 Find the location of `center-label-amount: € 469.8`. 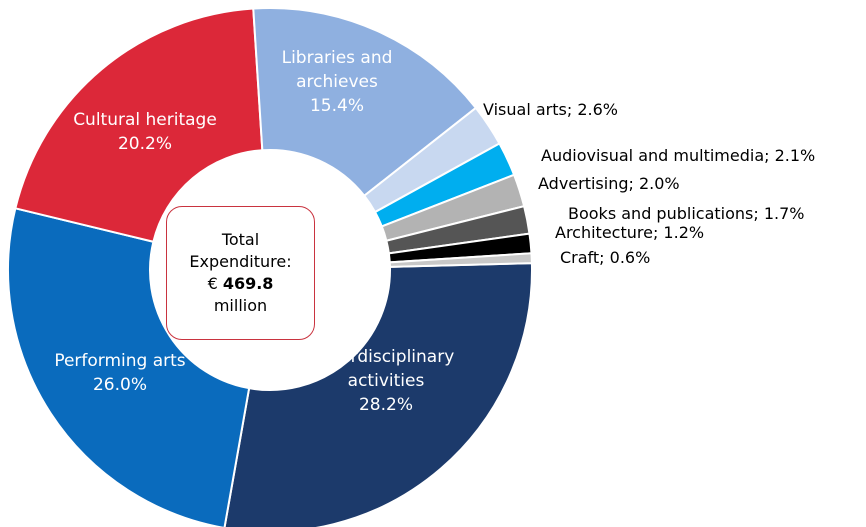

center-label-amount: € 469.8 is located at coordinates (241, 284).